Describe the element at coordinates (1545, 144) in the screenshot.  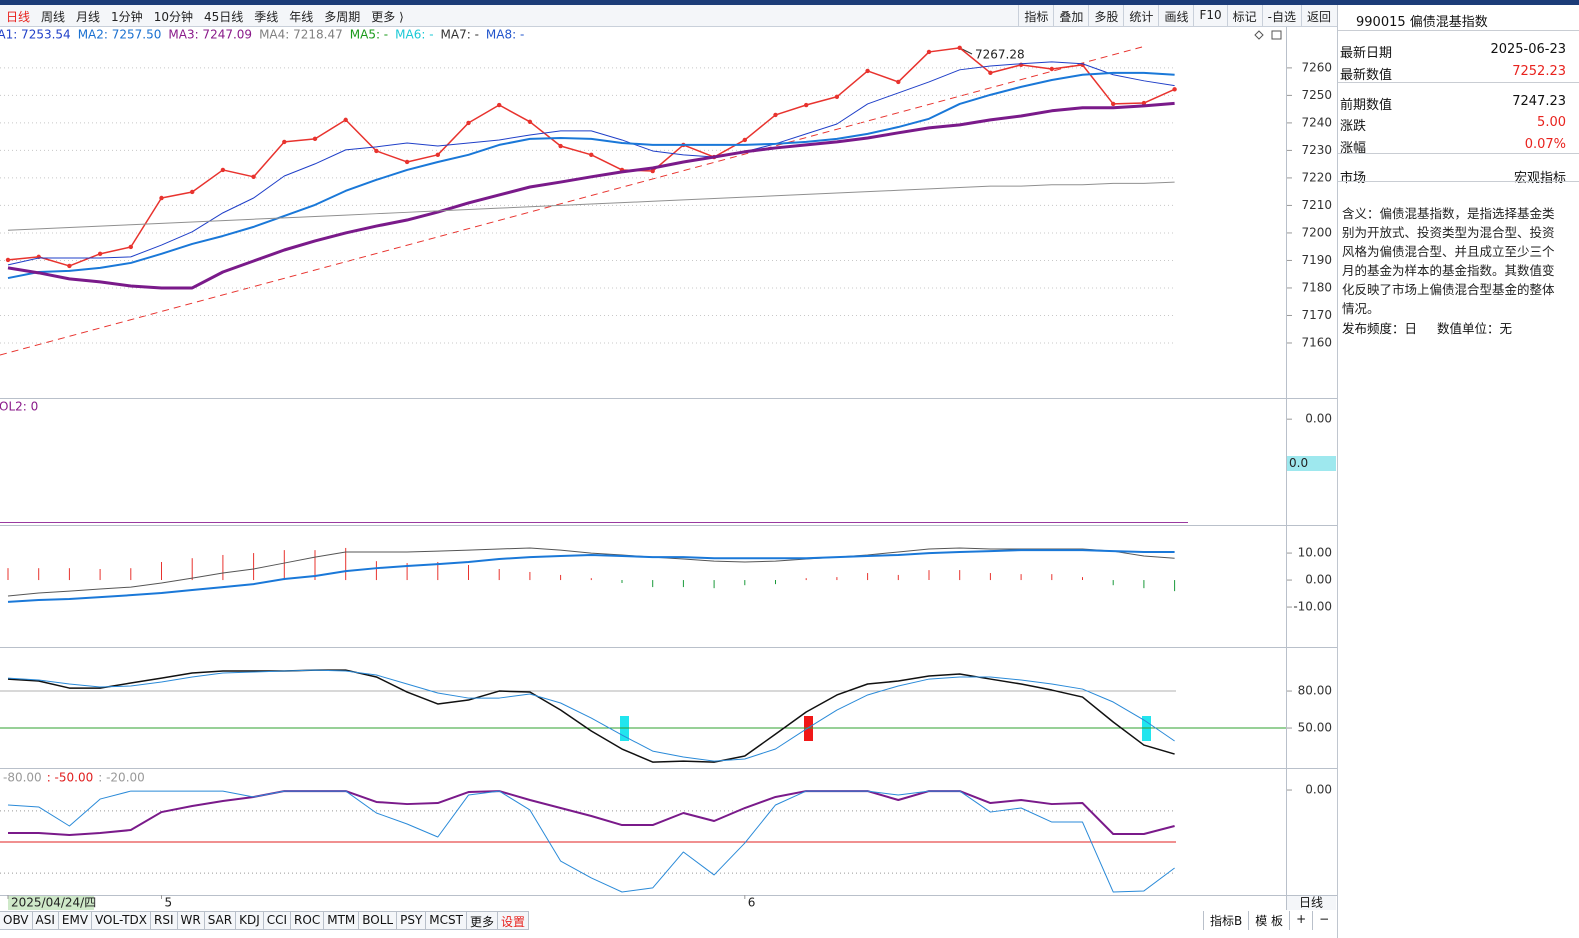
I see `info-value: 0.07%` at that location.